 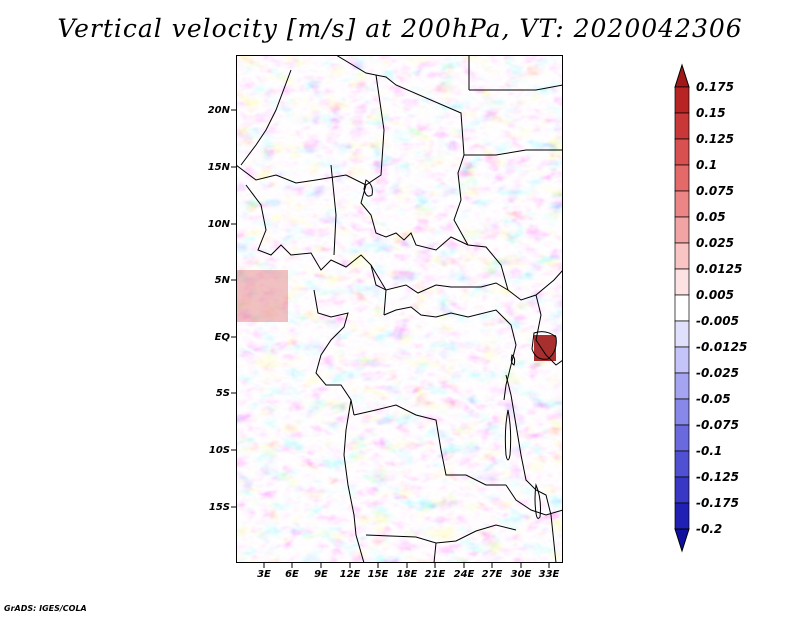 What do you see at coordinates (682, 75) in the screenshot?
I see `colorbar-top-arrow` at bounding box center [682, 75].